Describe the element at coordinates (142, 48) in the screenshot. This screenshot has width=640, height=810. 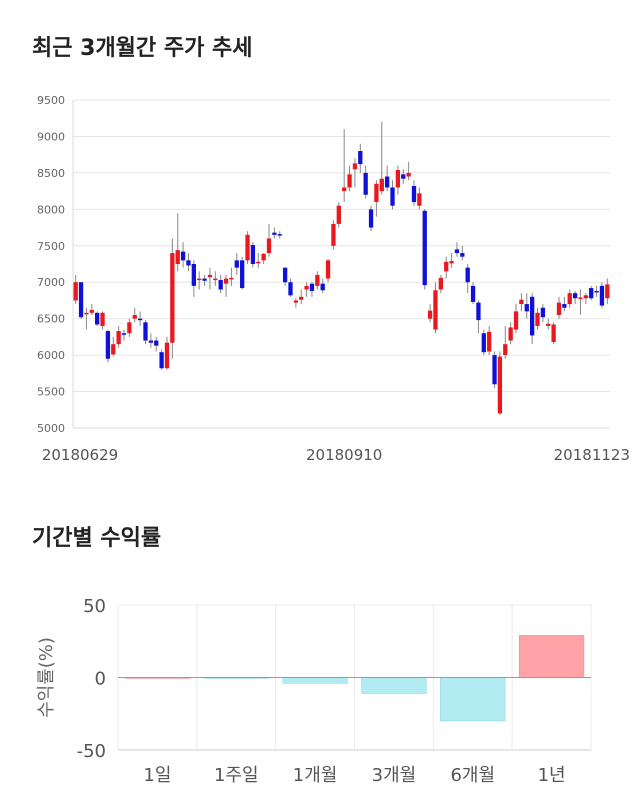
I see `price-chart-title: 최근 3개월간 주가 추세` at that location.